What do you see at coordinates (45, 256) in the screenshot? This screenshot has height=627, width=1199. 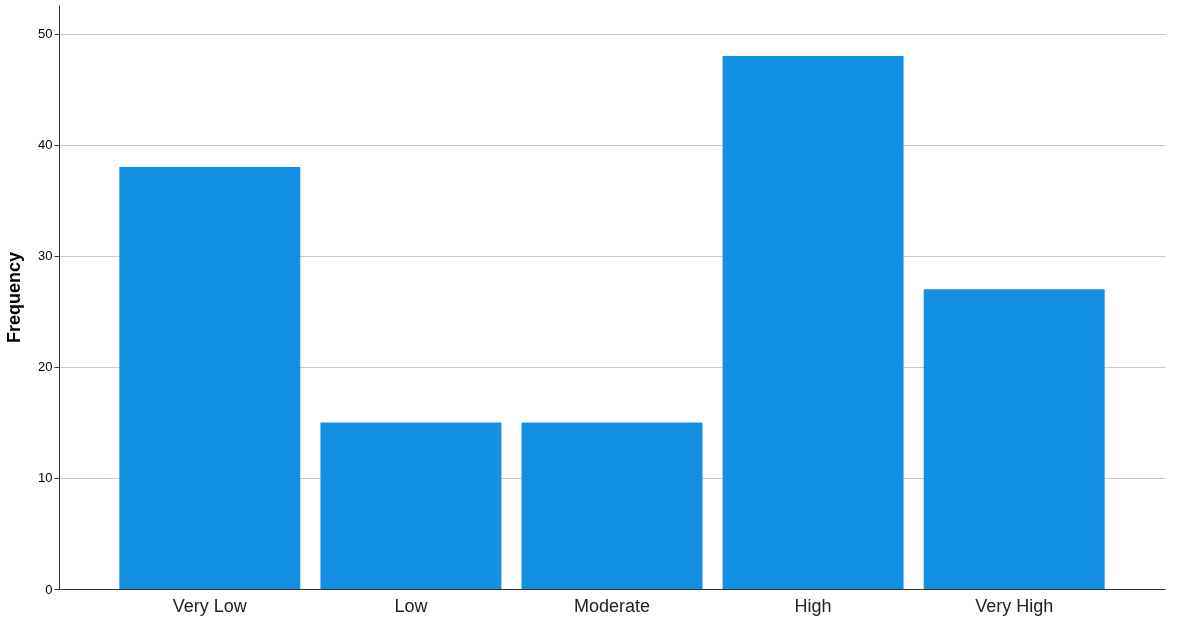 I see `y-tick-label: 30` at bounding box center [45, 256].